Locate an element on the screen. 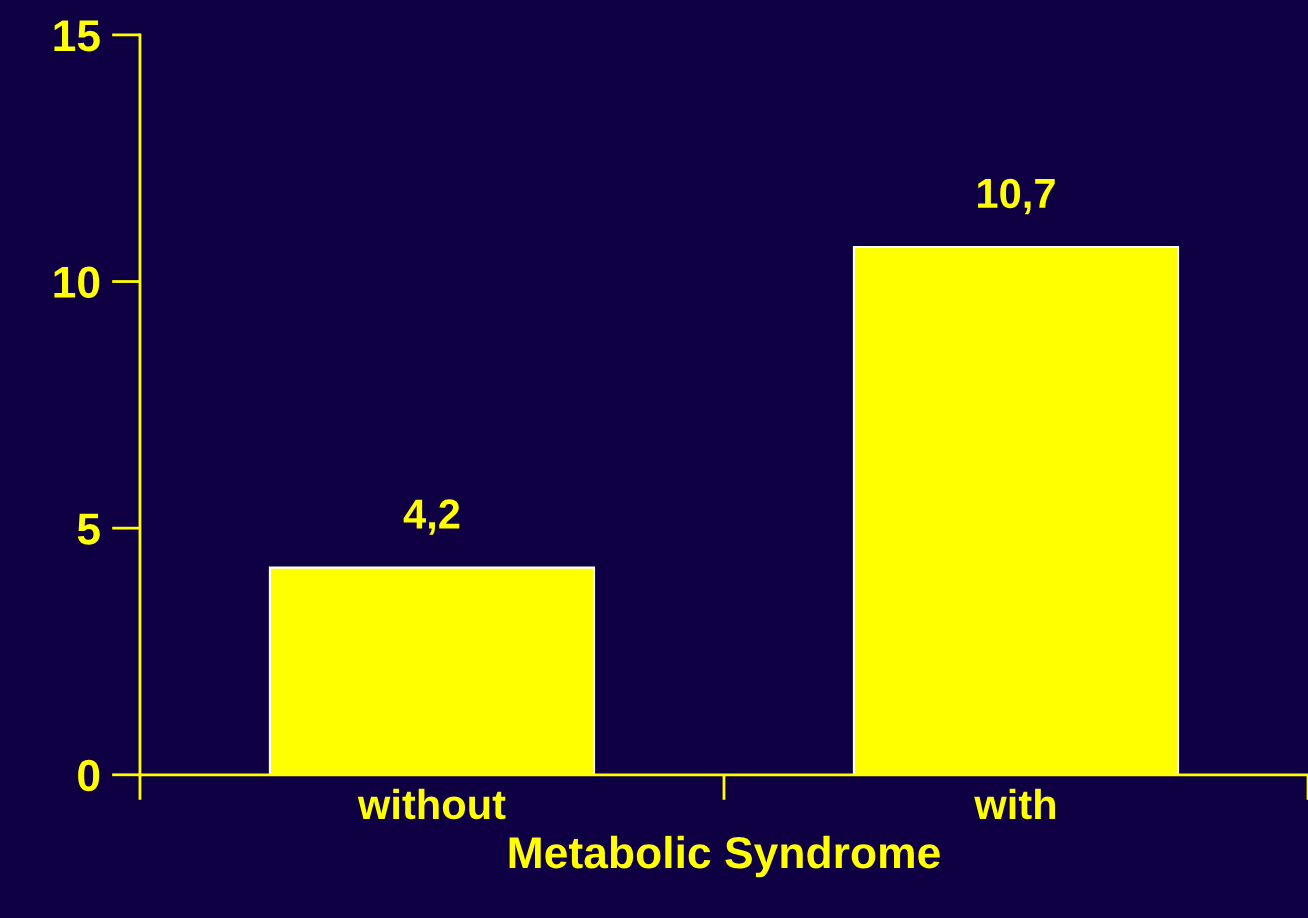  y-tick-label: 10 is located at coordinates (77, 282).